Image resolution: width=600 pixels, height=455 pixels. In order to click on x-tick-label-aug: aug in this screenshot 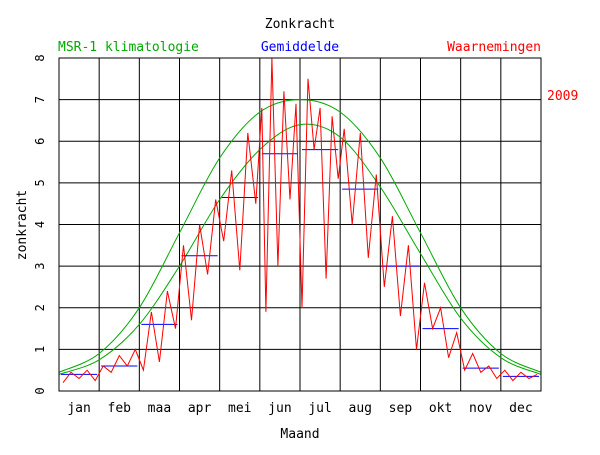, I will do `click(360, 408)`.